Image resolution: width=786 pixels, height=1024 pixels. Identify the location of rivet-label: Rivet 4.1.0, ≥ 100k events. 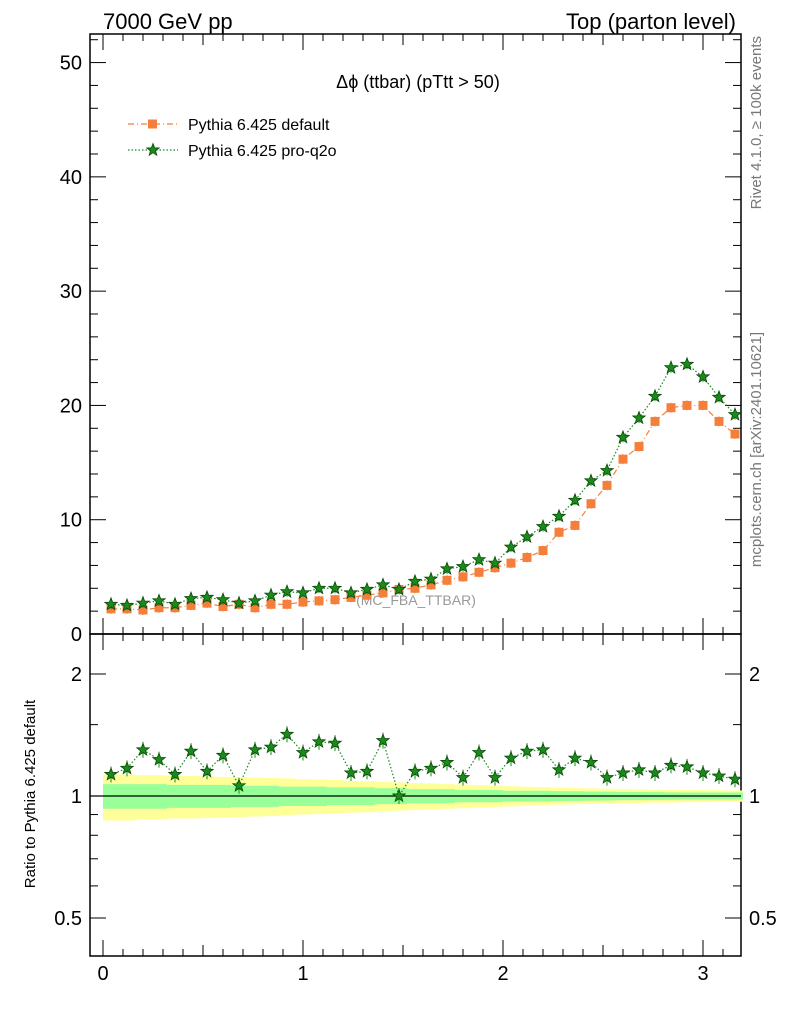
(756, 122).